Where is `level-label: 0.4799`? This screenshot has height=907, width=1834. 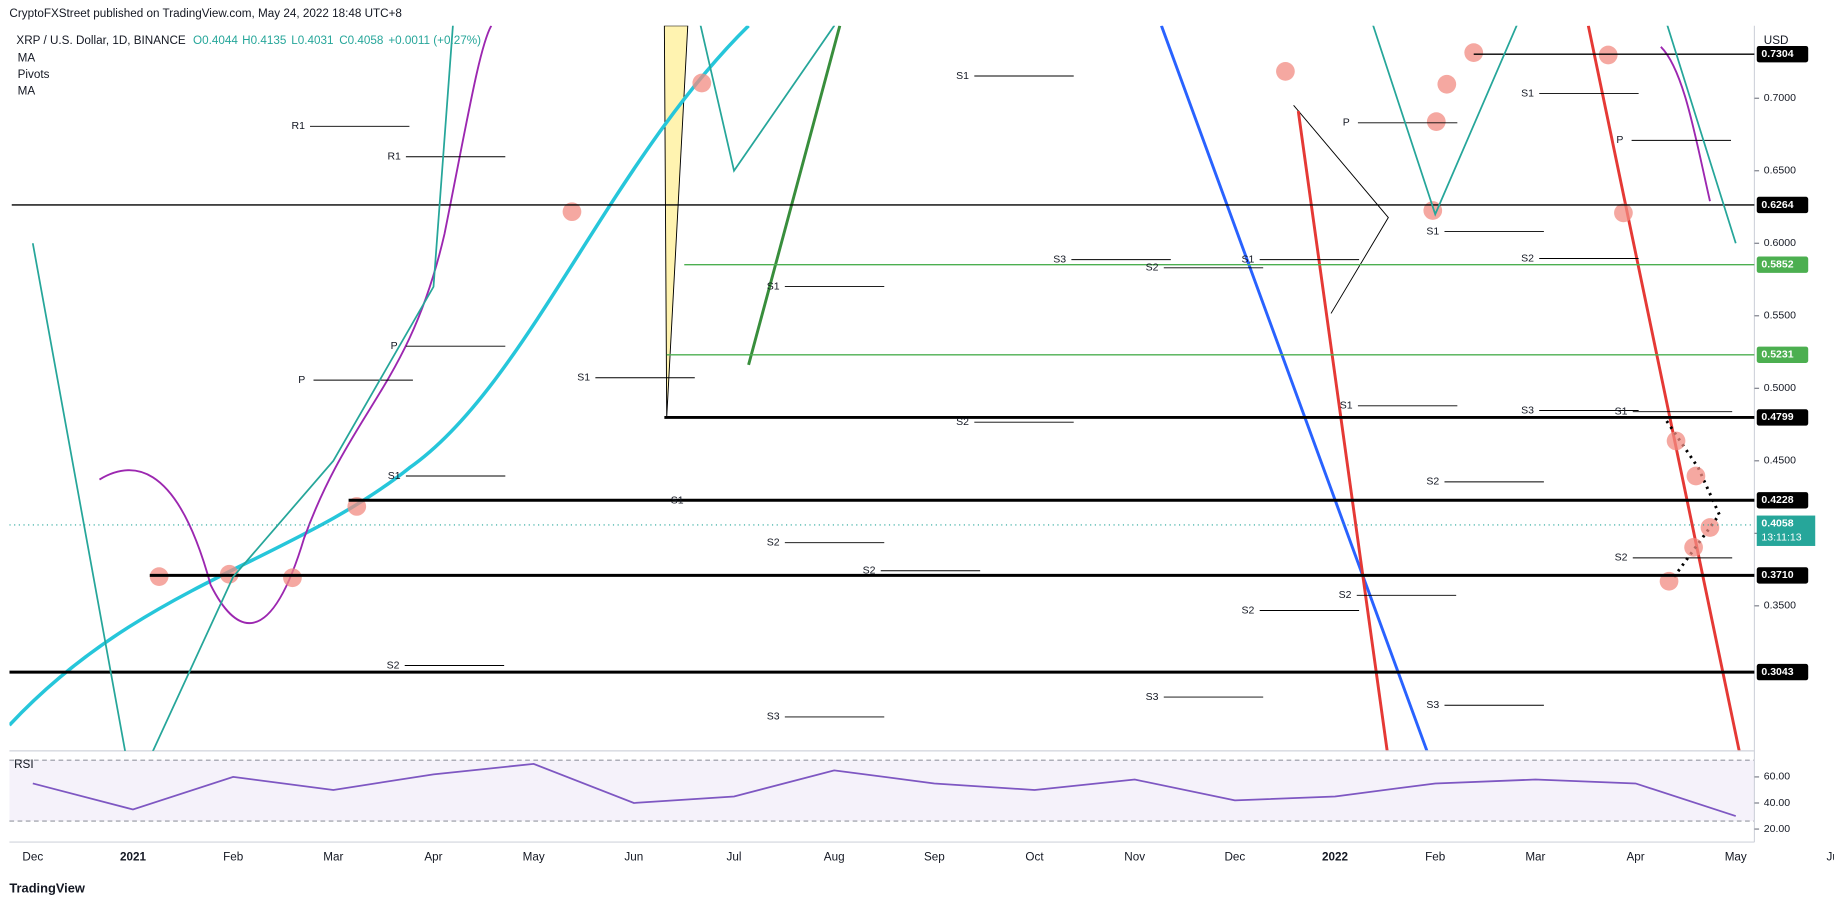
level-label: 0.4799 is located at coordinates (1777, 417).